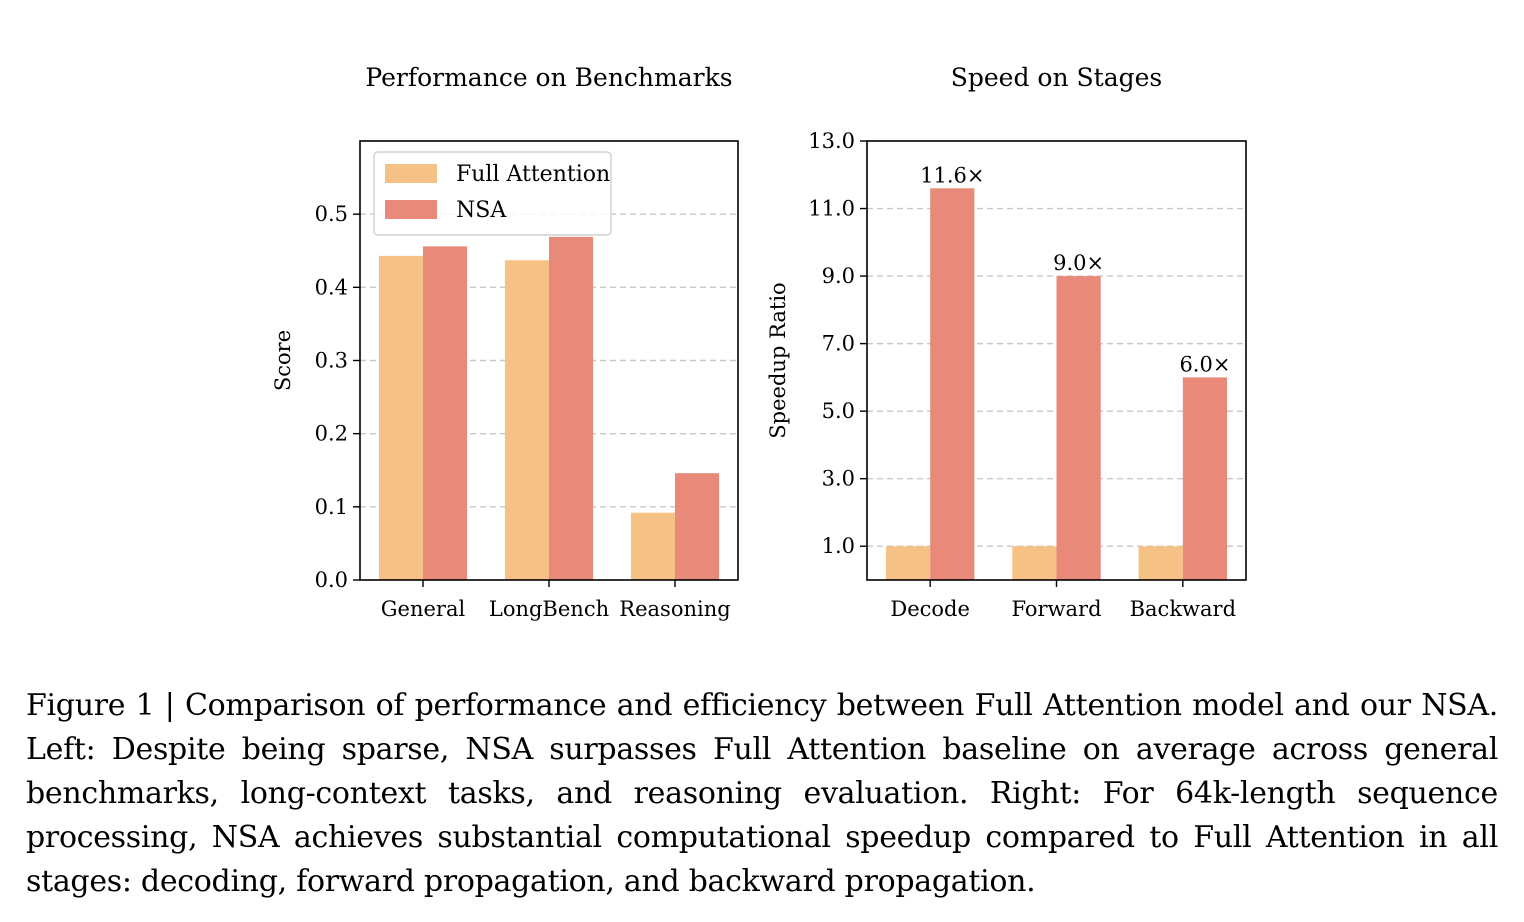  What do you see at coordinates (838, 276) in the screenshot?
I see `y-tick-label: 9.0` at bounding box center [838, 276].